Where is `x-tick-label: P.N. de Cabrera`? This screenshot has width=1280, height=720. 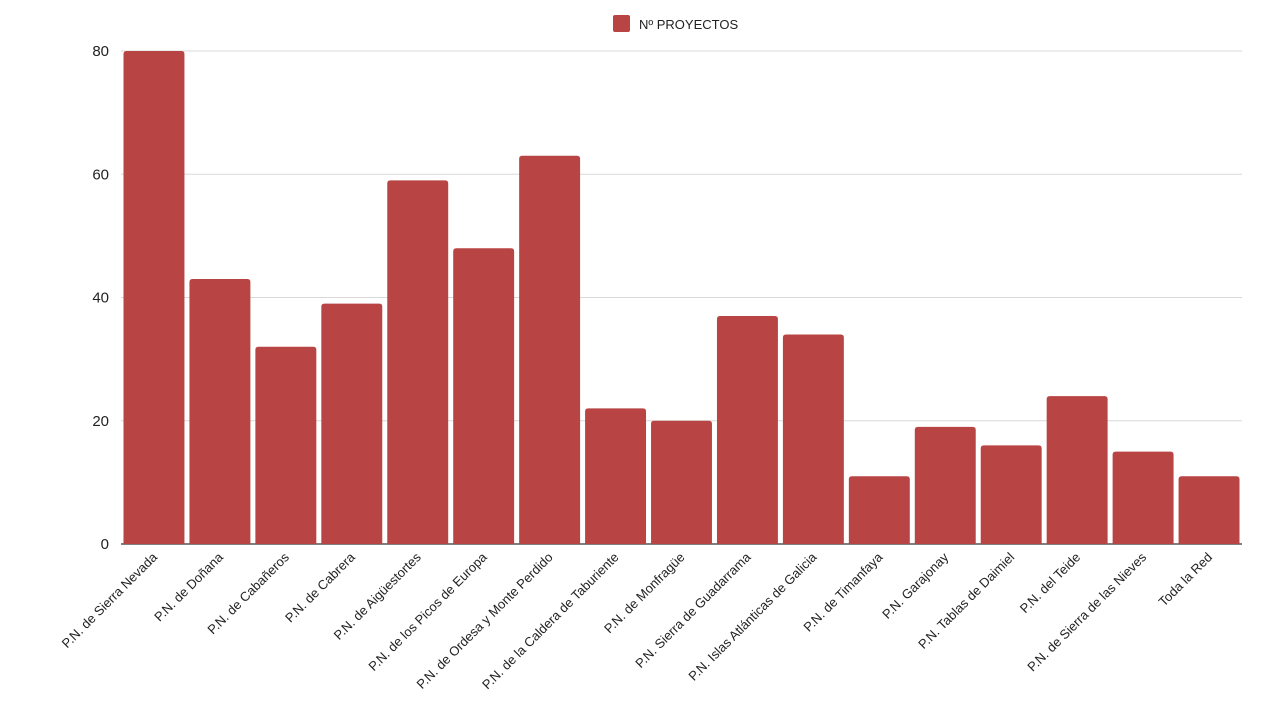 x-tick-label: P.N. de Cabrera is located at coordinates (320, 587).